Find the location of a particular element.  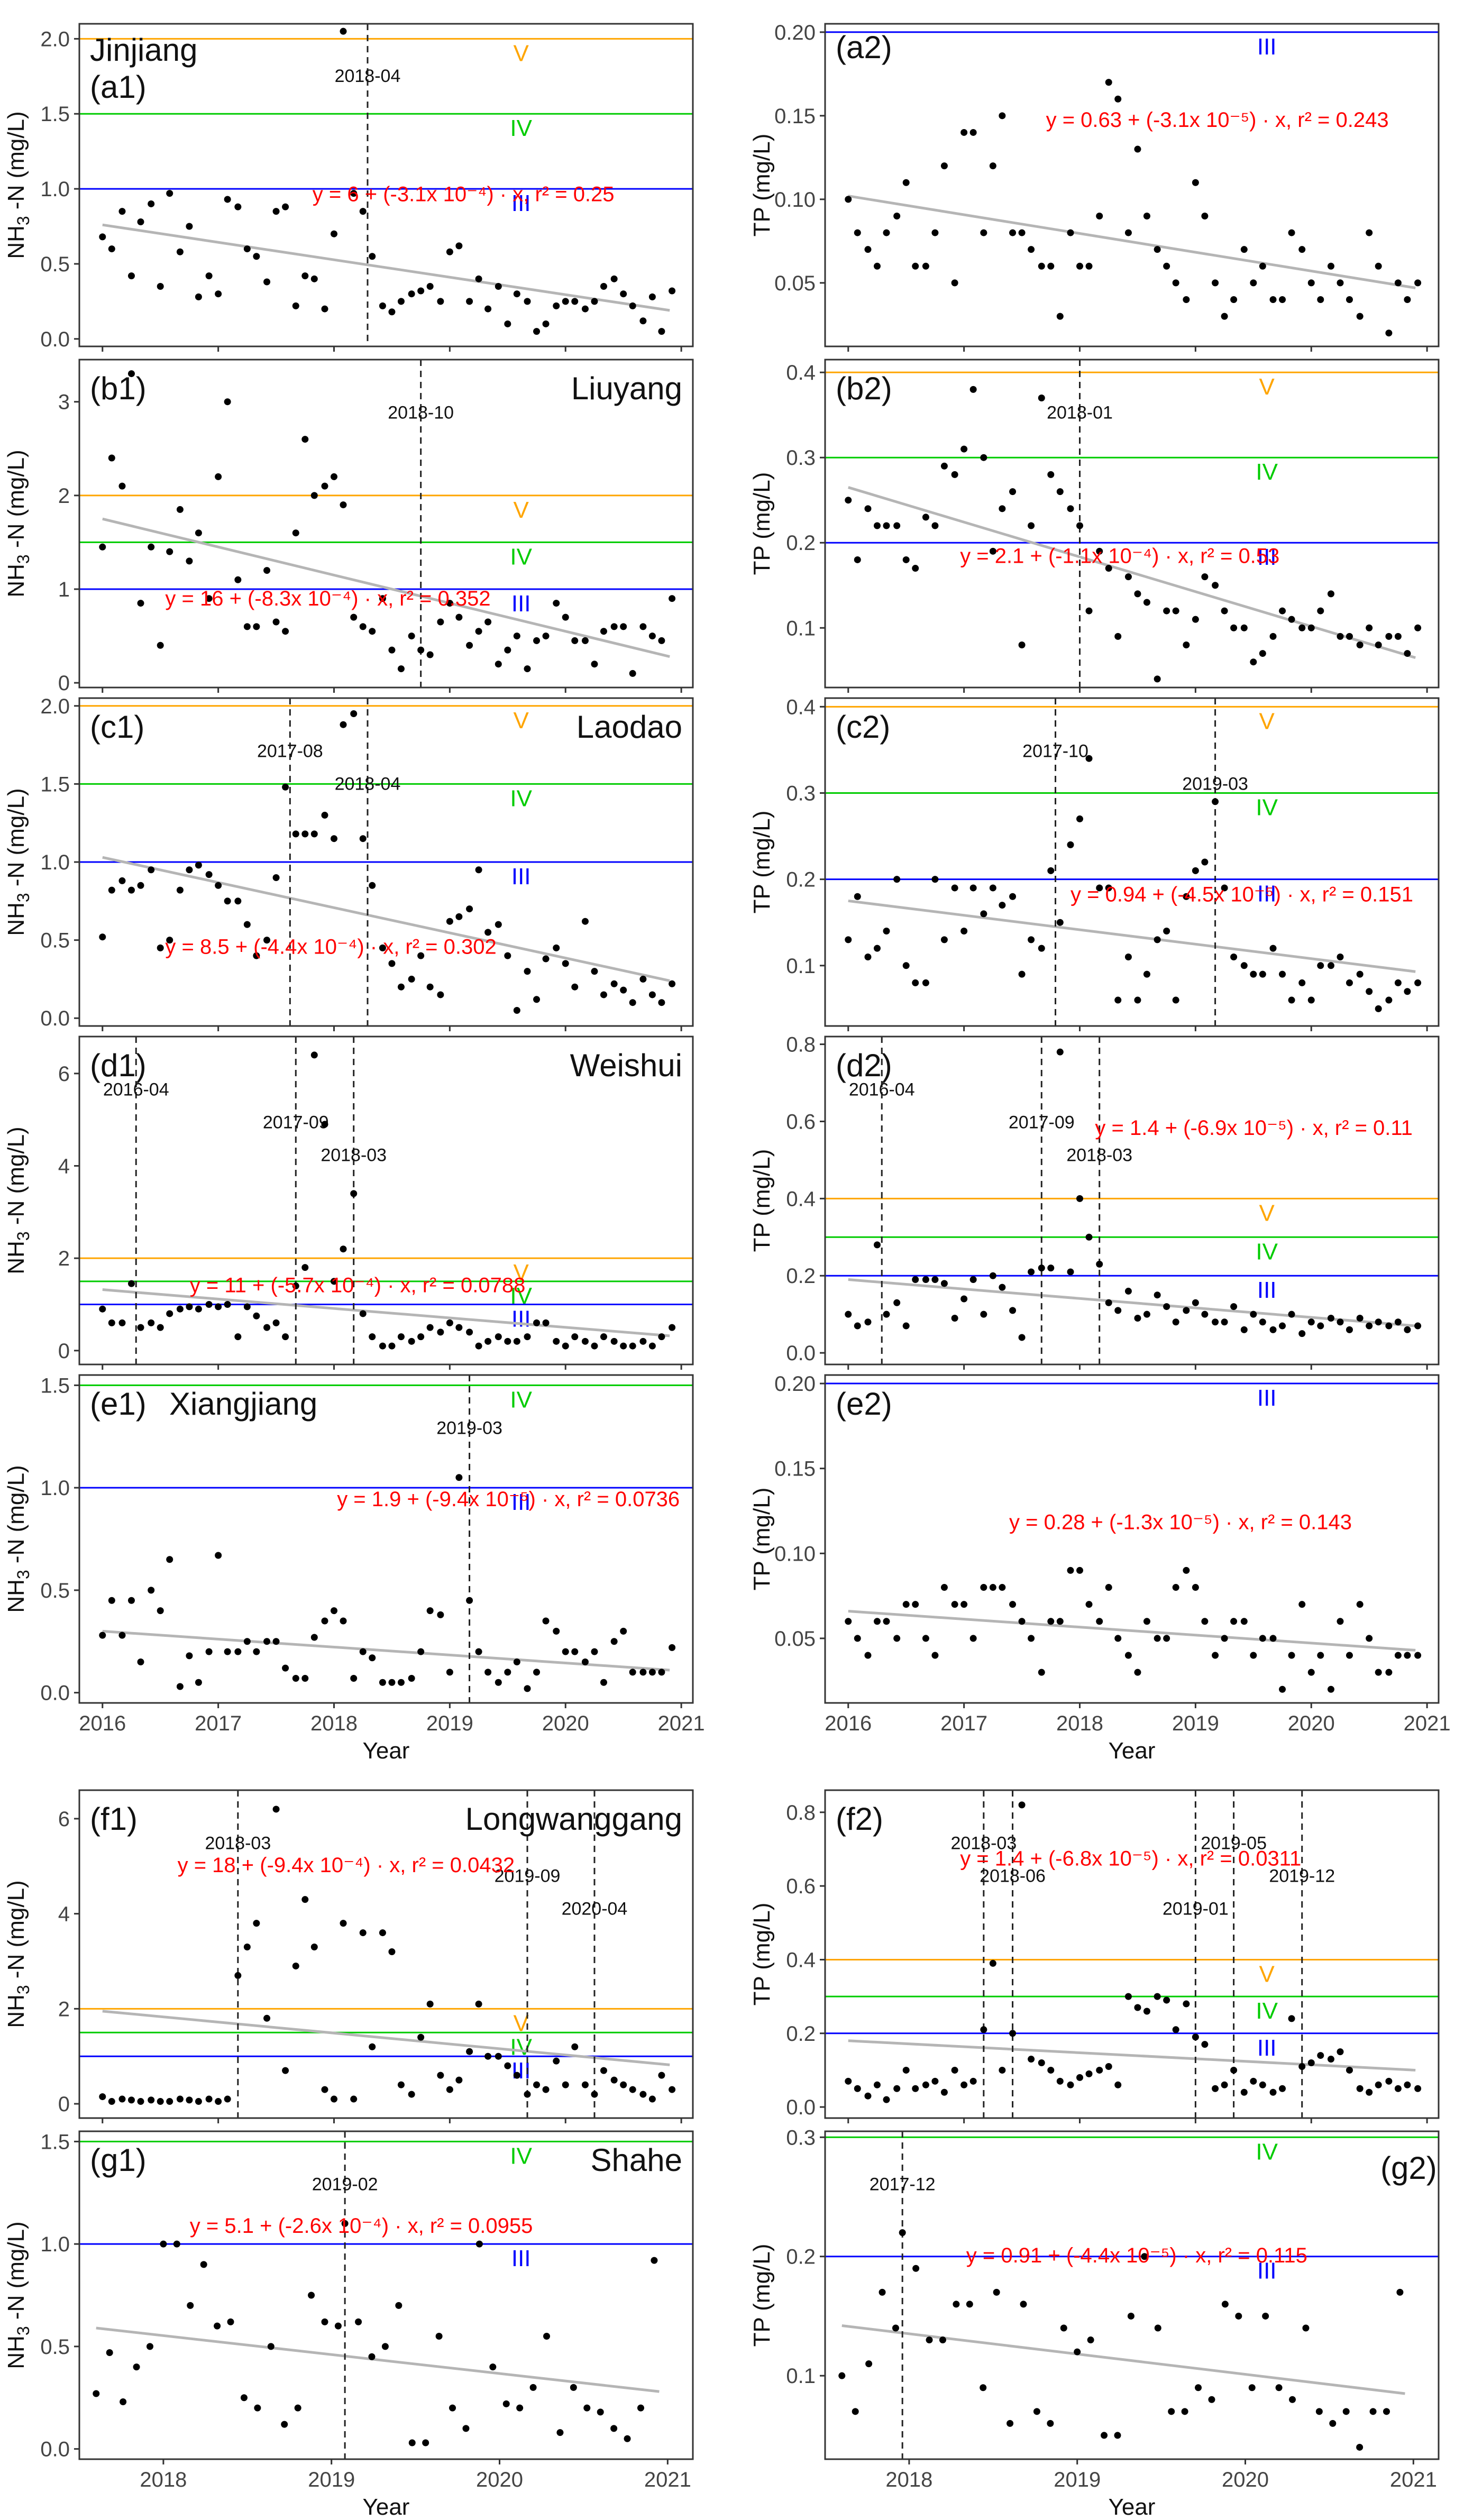

c1-grade-III-label: III is located at coordinates (521, 877).